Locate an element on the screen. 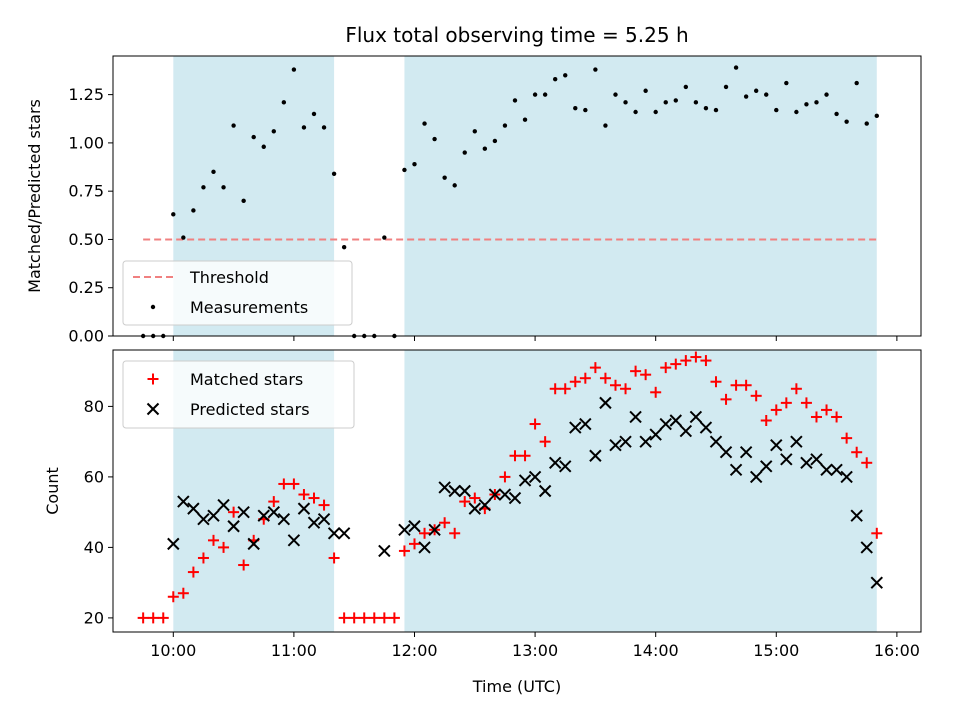 The image size is (960, 720). matched-legend-swatch is located at coordinates (153, 379).